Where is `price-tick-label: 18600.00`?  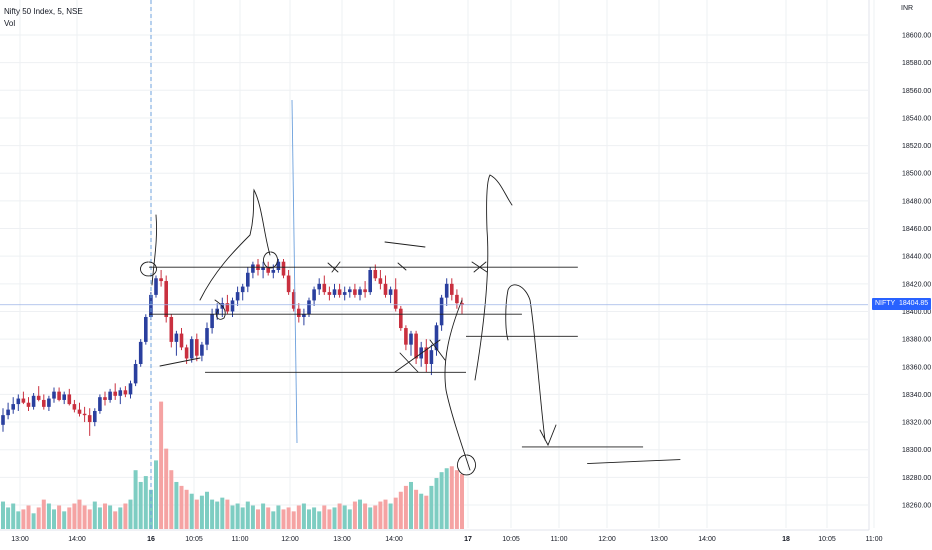 price-tick-label: 18600.00 is located at coordinates (916, 36).